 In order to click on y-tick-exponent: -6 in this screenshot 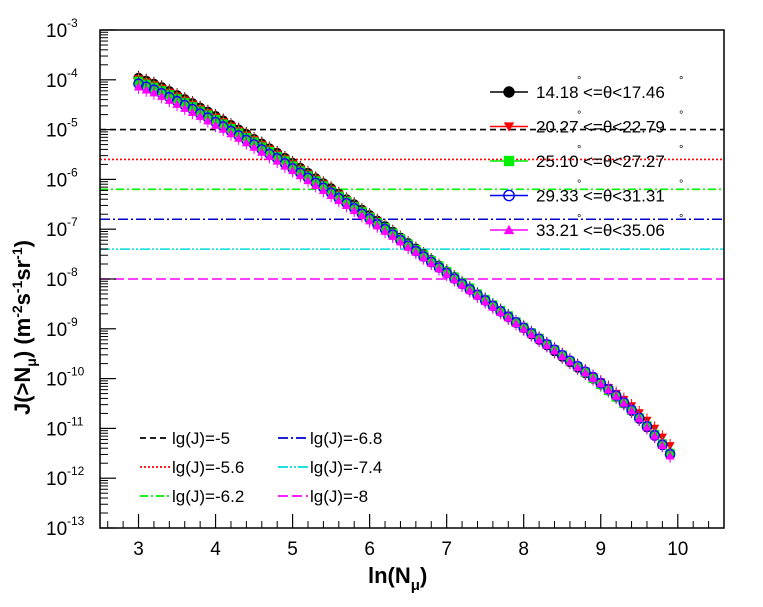, I will do `click(72, 172)`.